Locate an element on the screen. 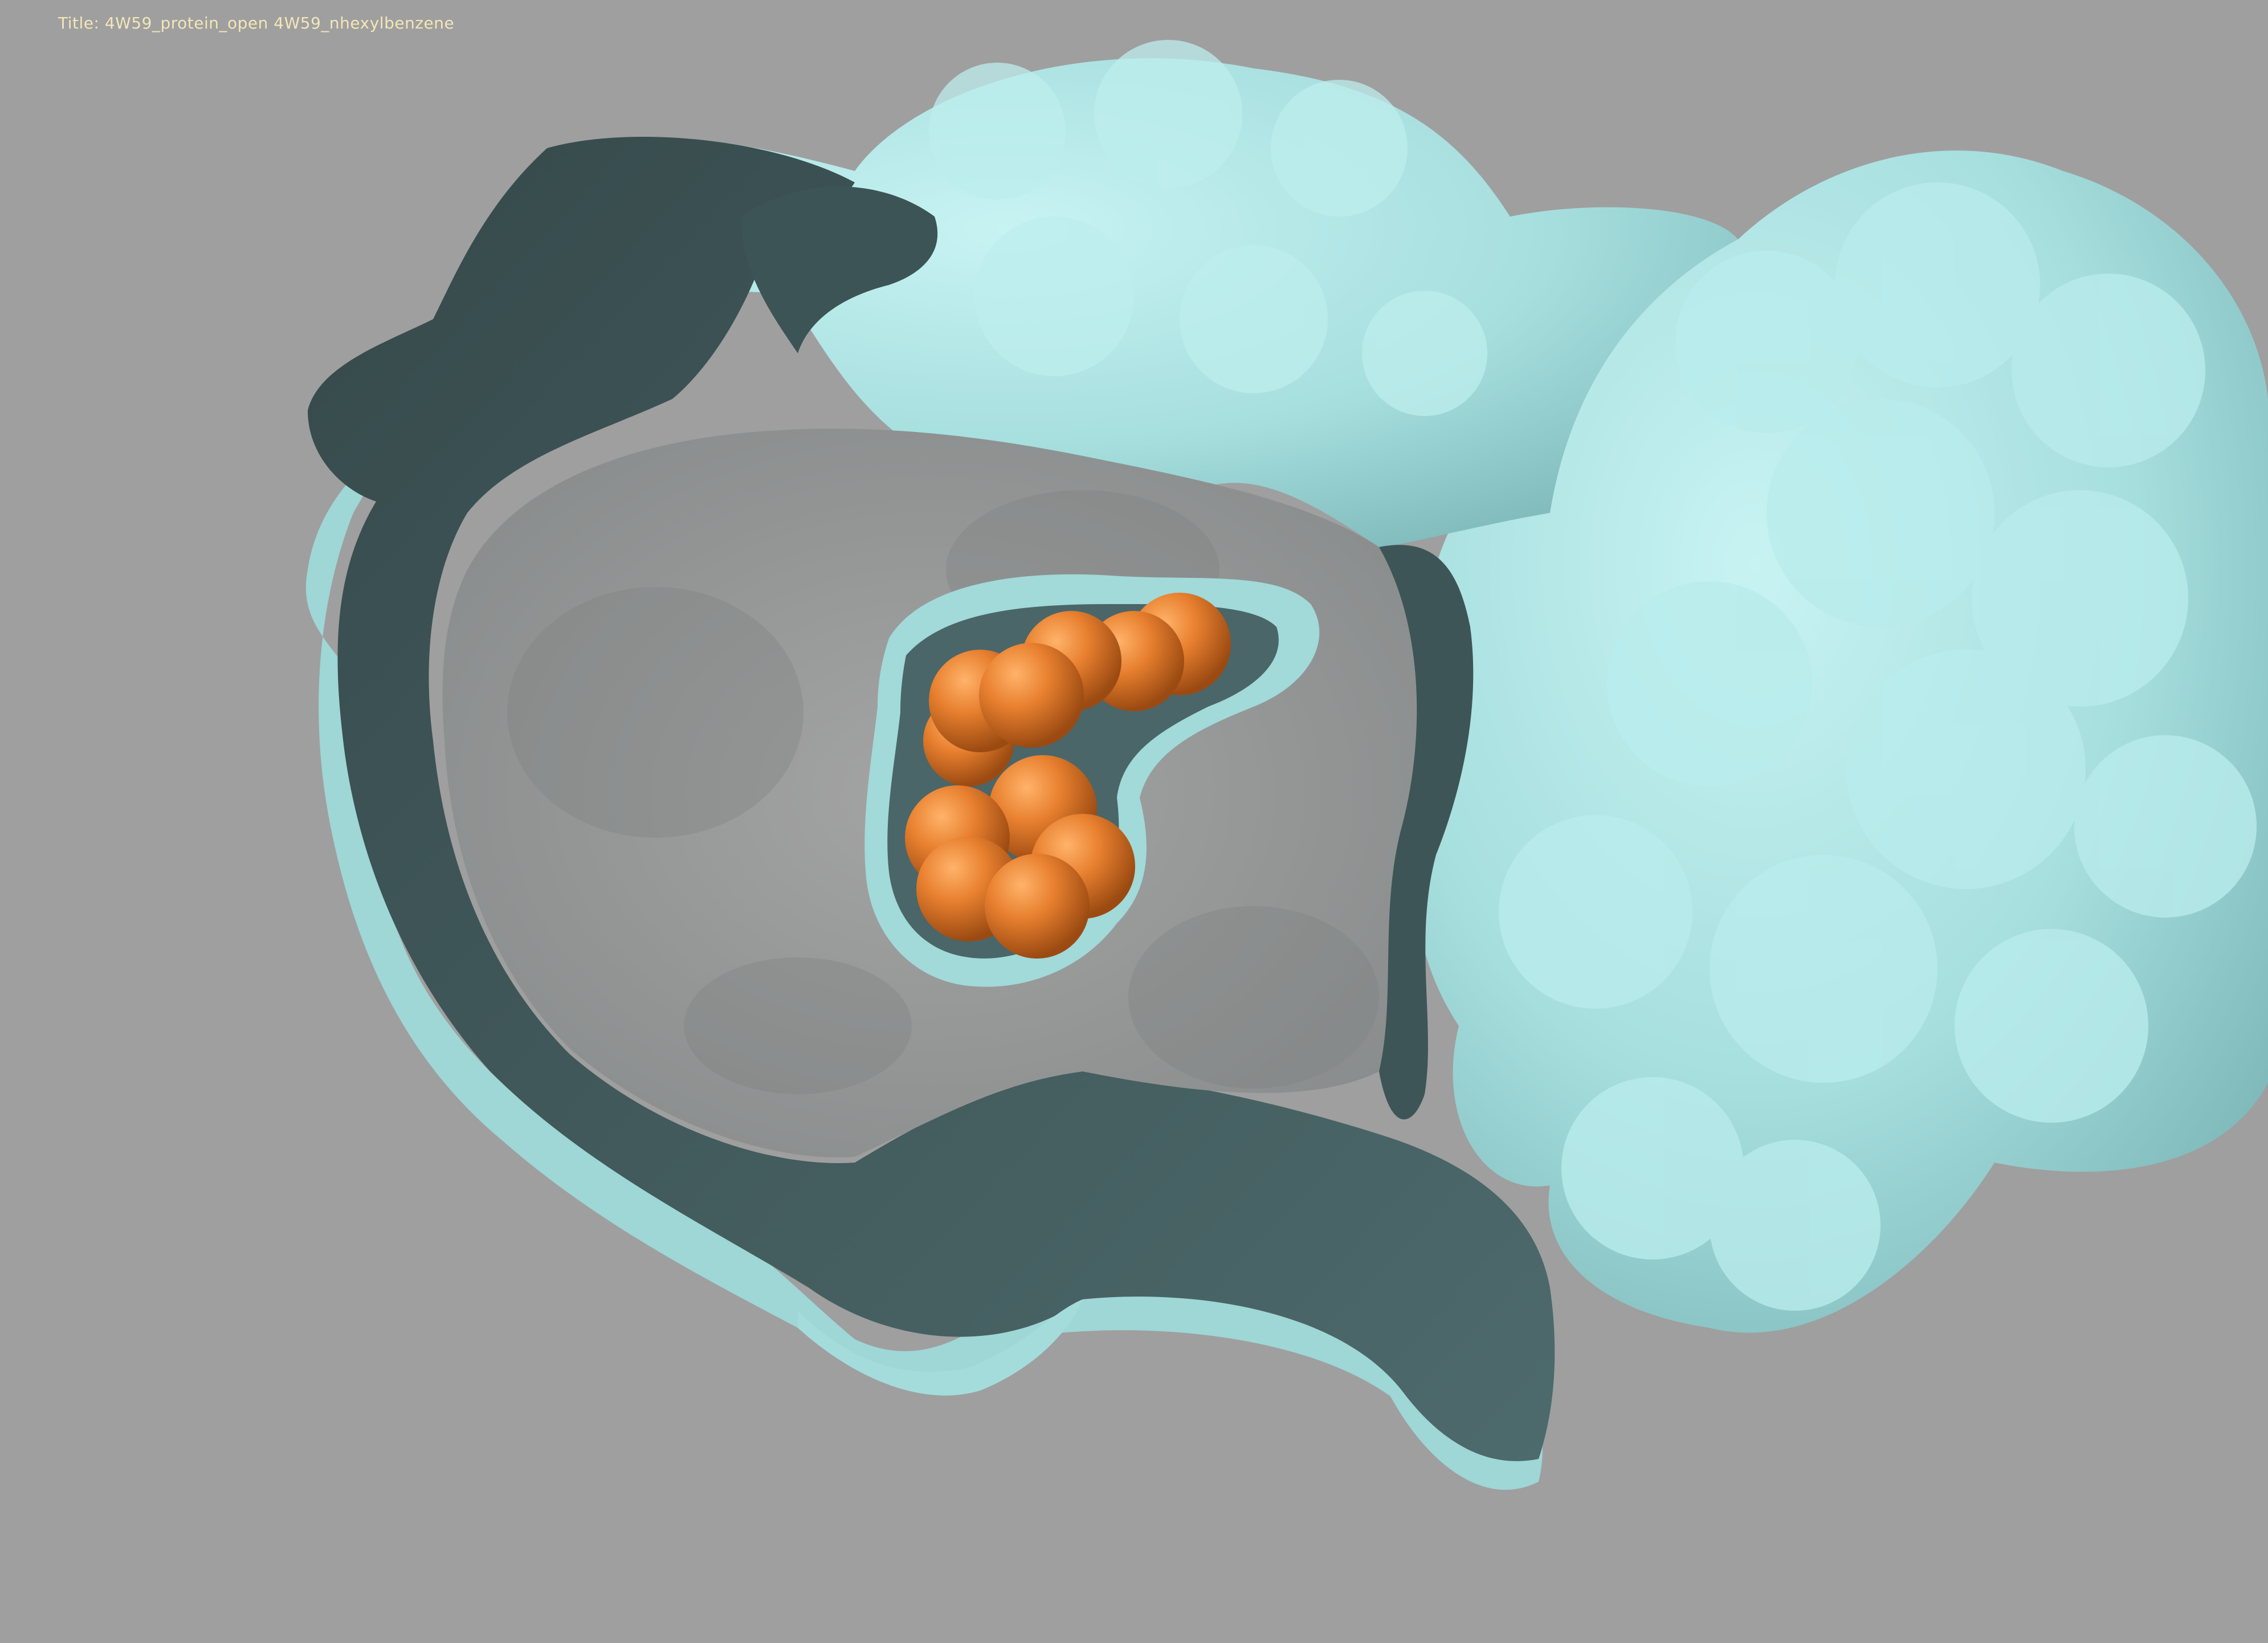  title-value: 4W59_protein_open 4W59_nhexylbenzene is located at coordinates (279, 23).